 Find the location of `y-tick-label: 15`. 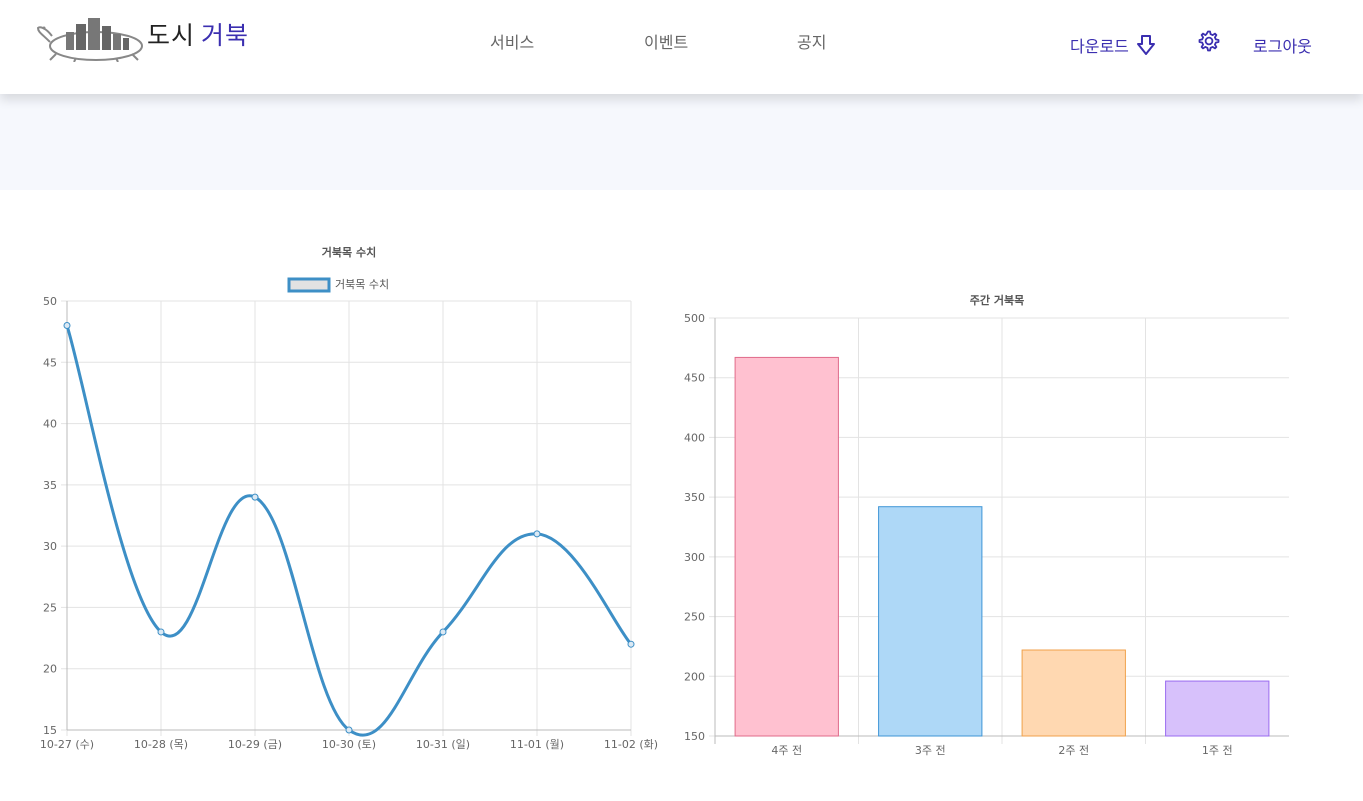

y-tick-label: 15 is located at coordinates (50, 730).